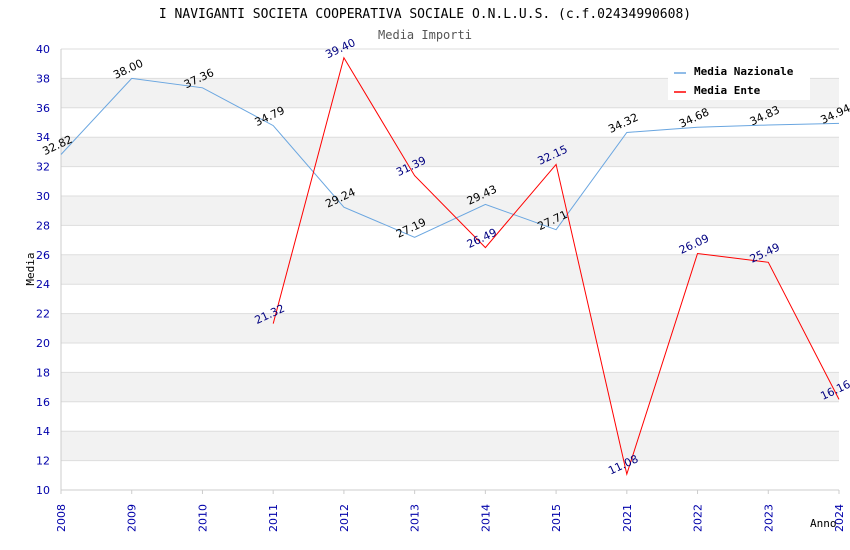  What do you see at coordinates (556, 518) in the screenshot?
I see `x-tick-label: 2015` at bounding box center [556, 518].